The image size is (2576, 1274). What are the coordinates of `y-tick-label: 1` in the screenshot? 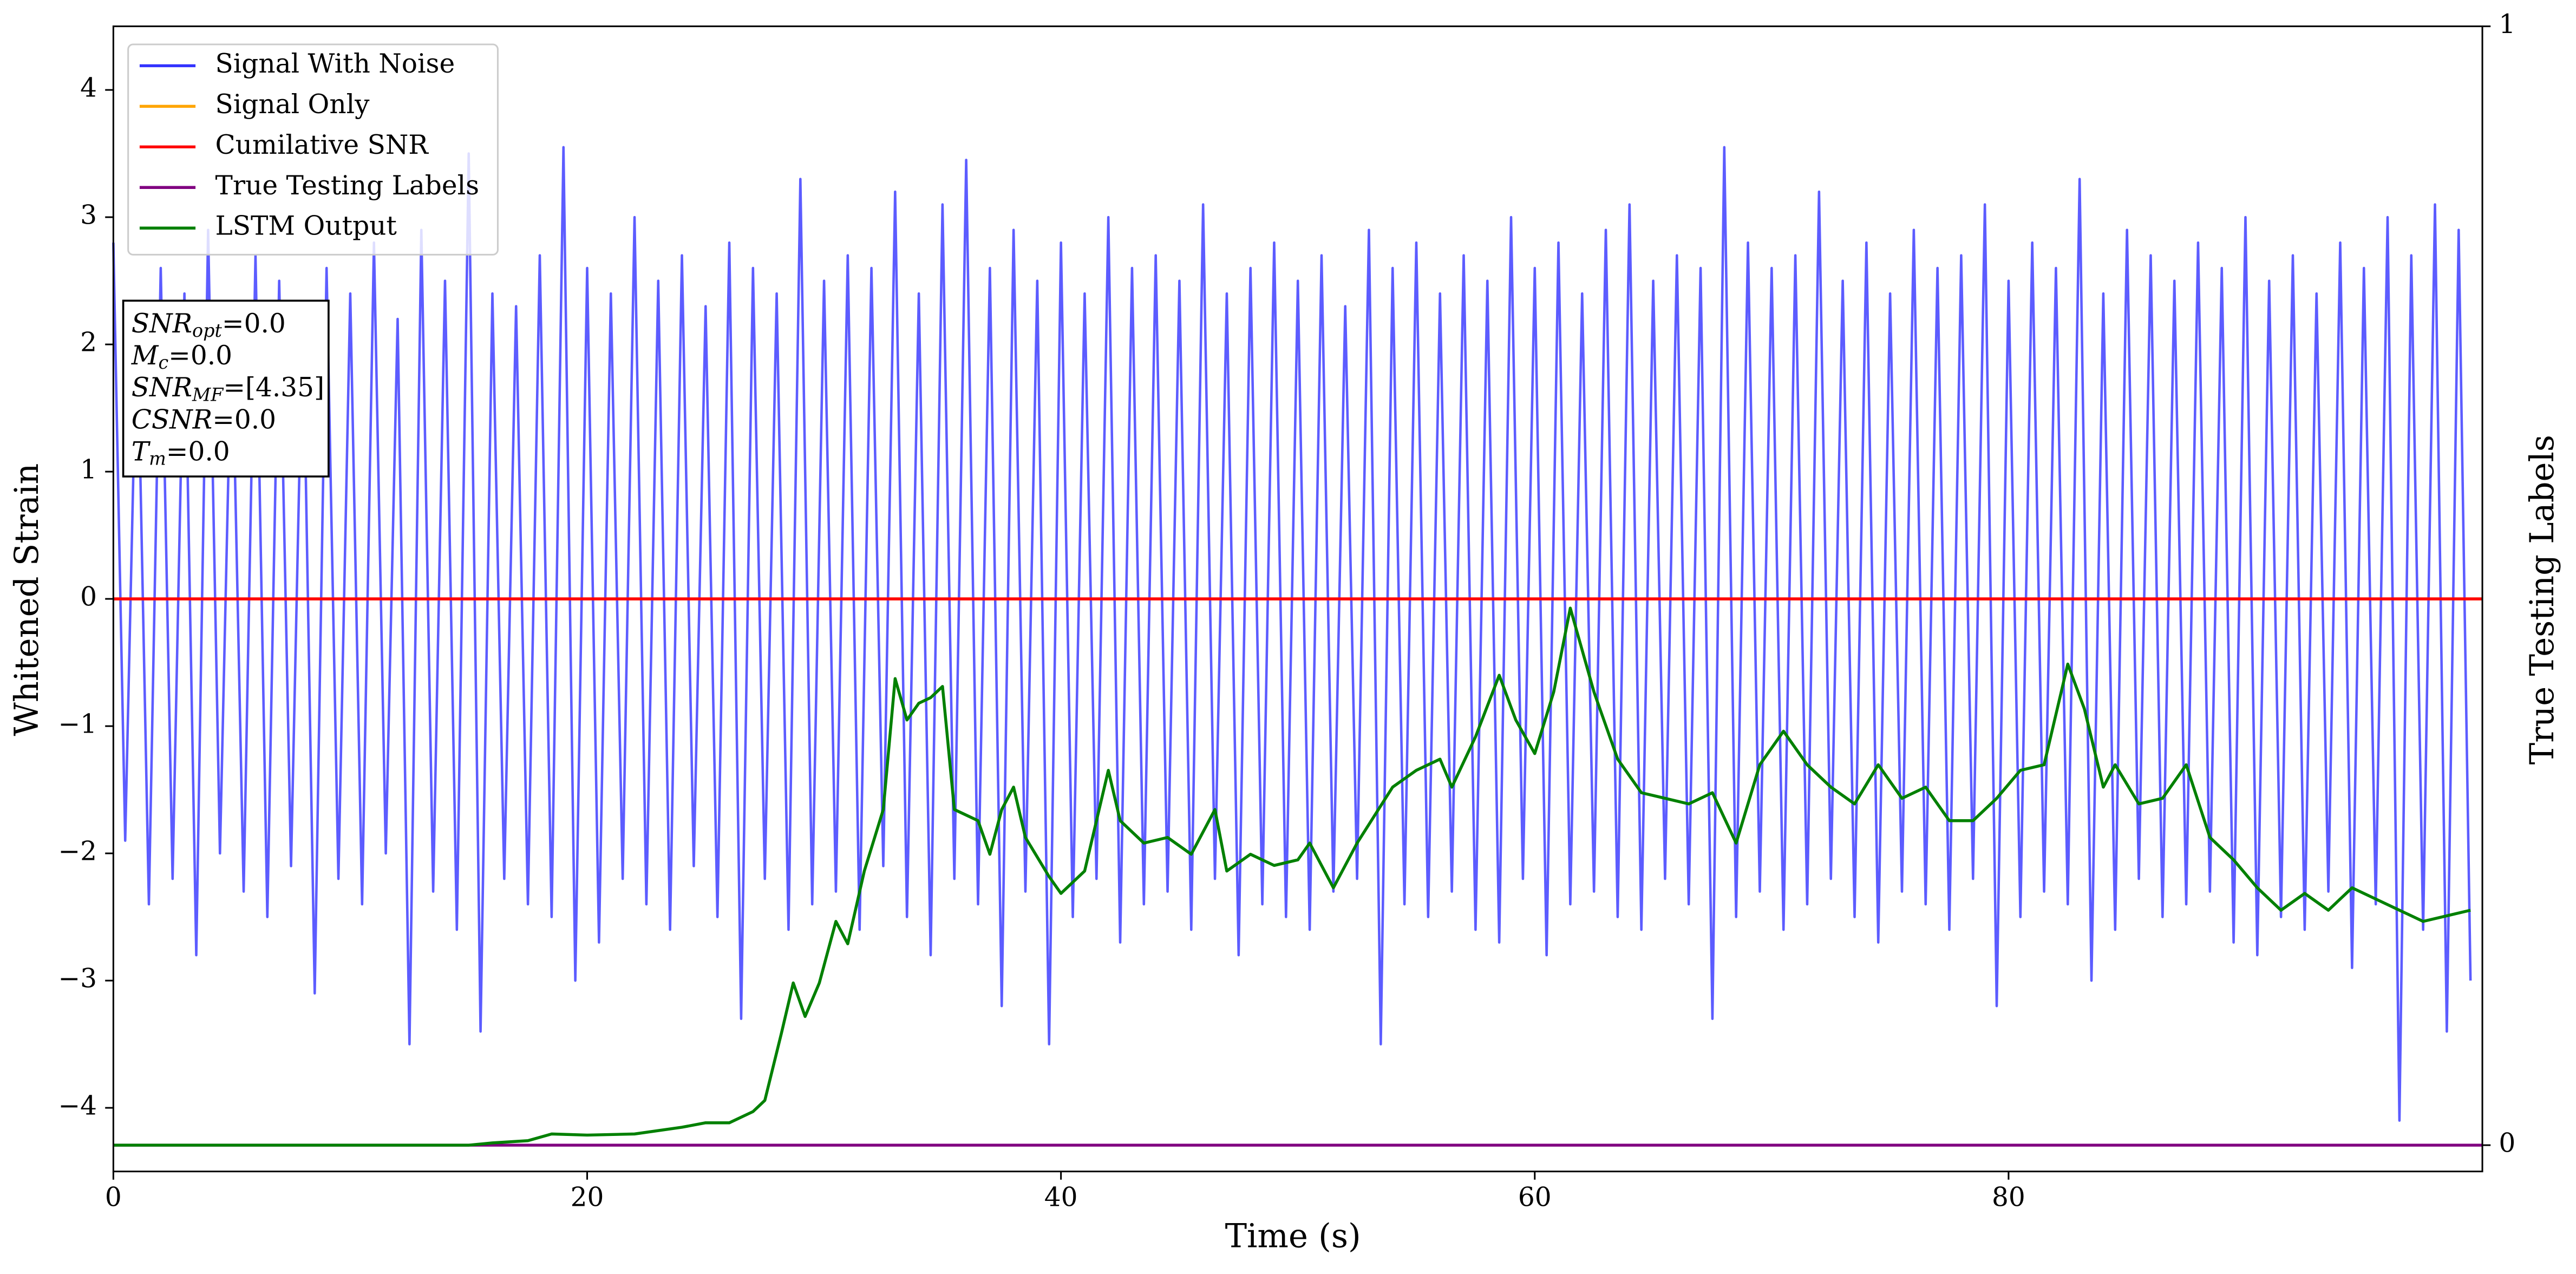 It's located at (88, 470).